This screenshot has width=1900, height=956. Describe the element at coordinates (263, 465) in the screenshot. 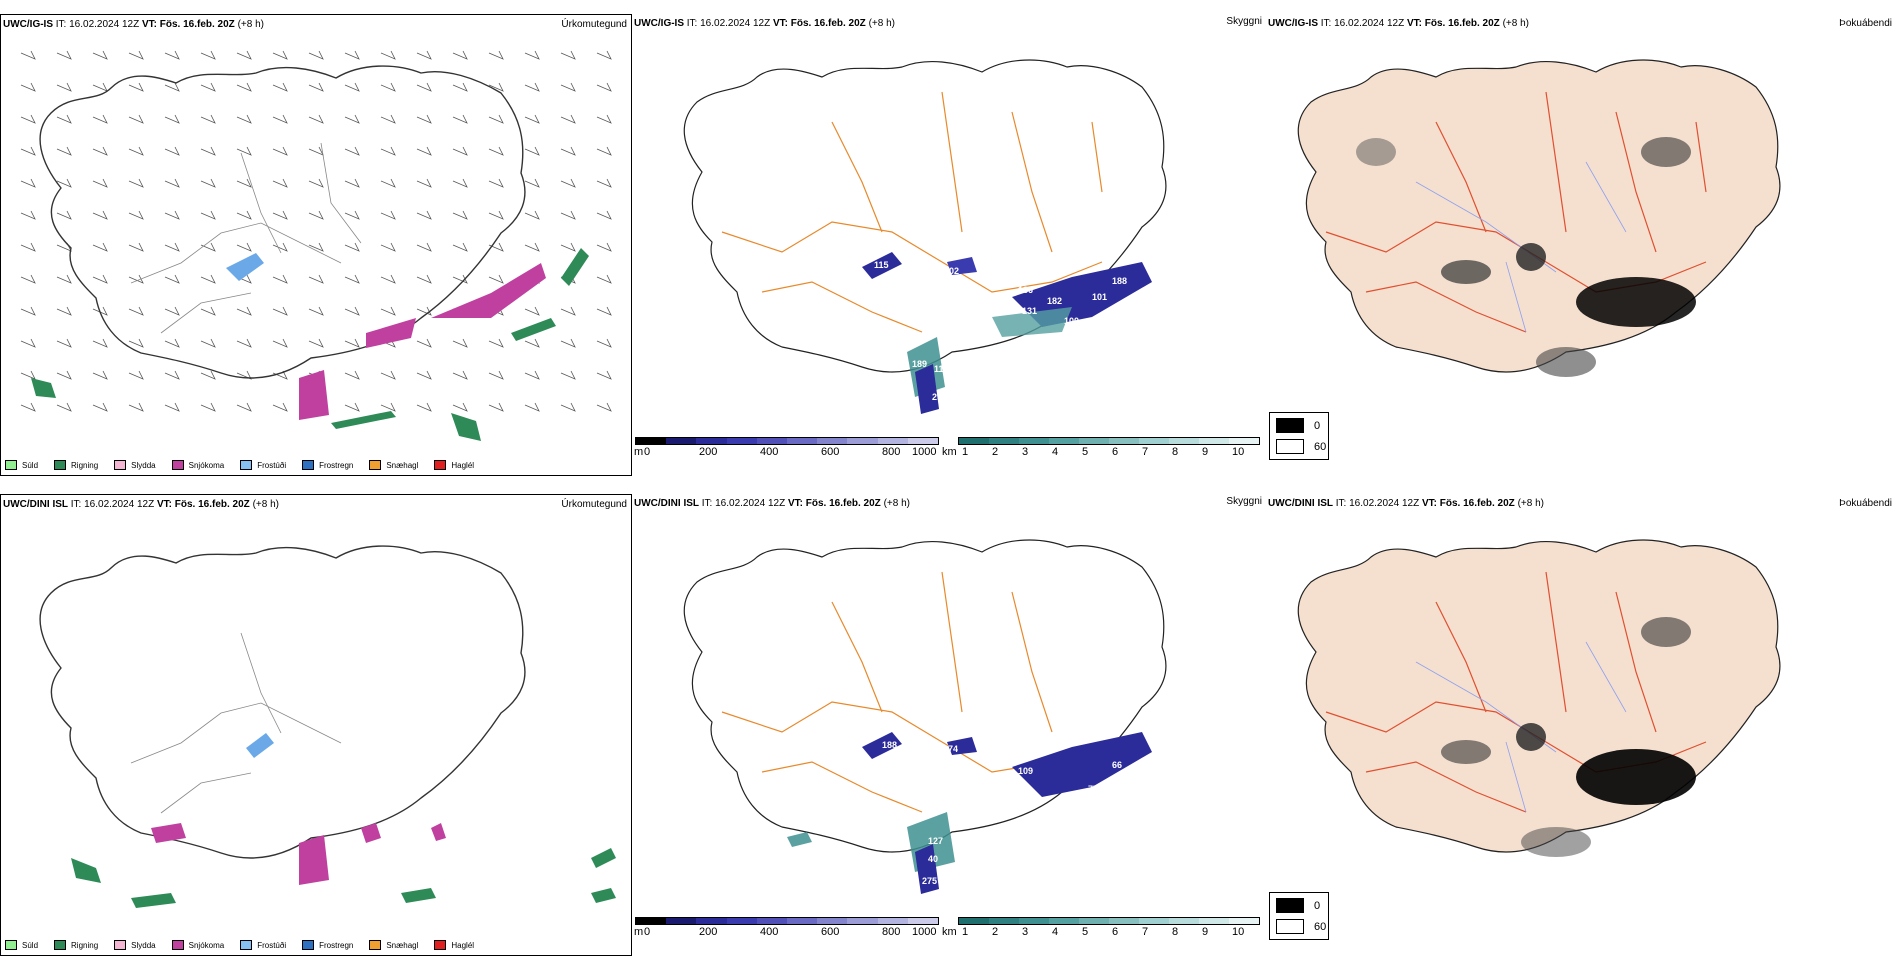

I see `legend-item-freezing-drizzle: Frostúði` at that location.